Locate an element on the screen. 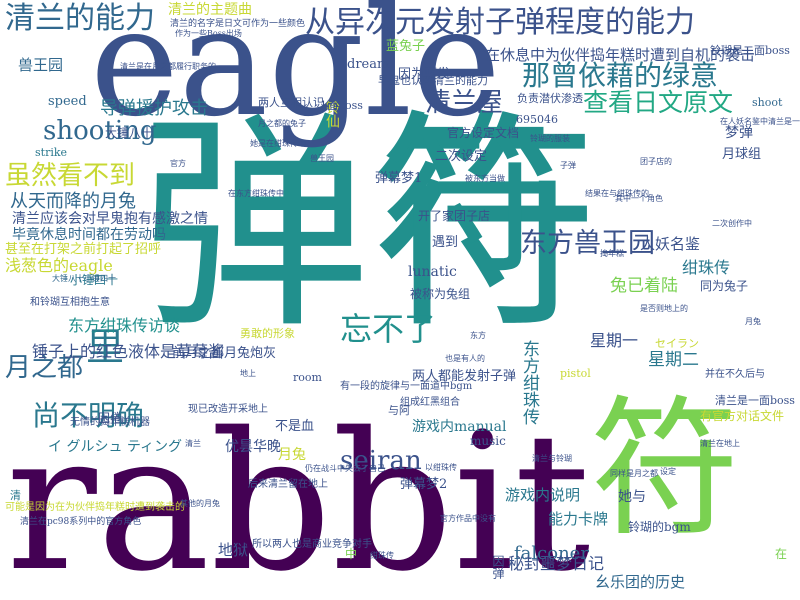  tiny-word: 清兰 is located at coordinates (193, 443).